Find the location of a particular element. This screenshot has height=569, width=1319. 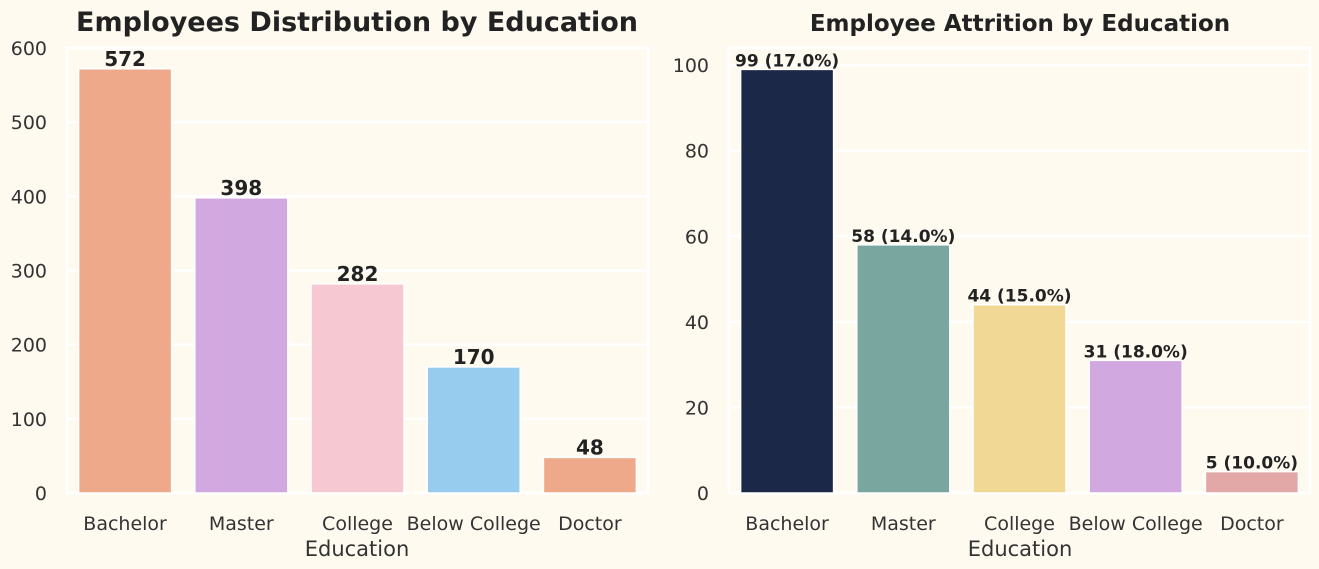

y-tick-label: 200 is located at coordinates (29, 346).